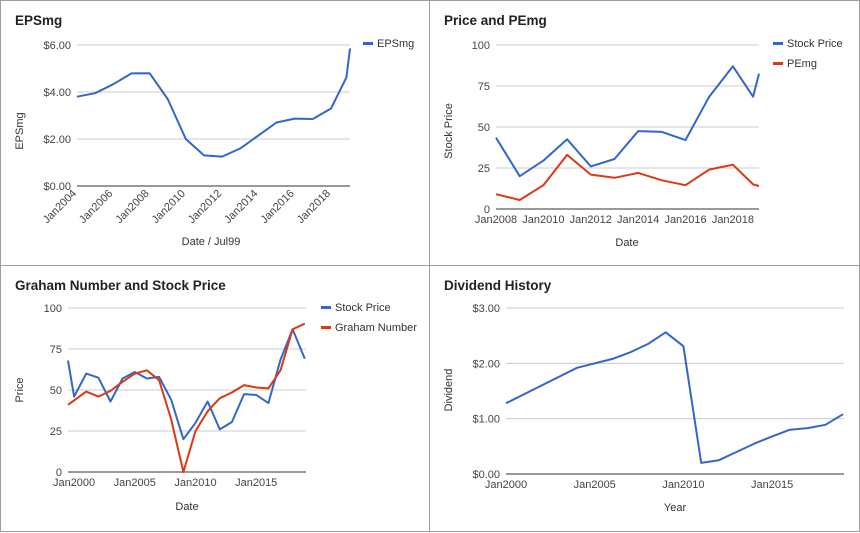 This screenshot has width=860, height=533. I want to click on series-line-graham-number, so click(186, 397).